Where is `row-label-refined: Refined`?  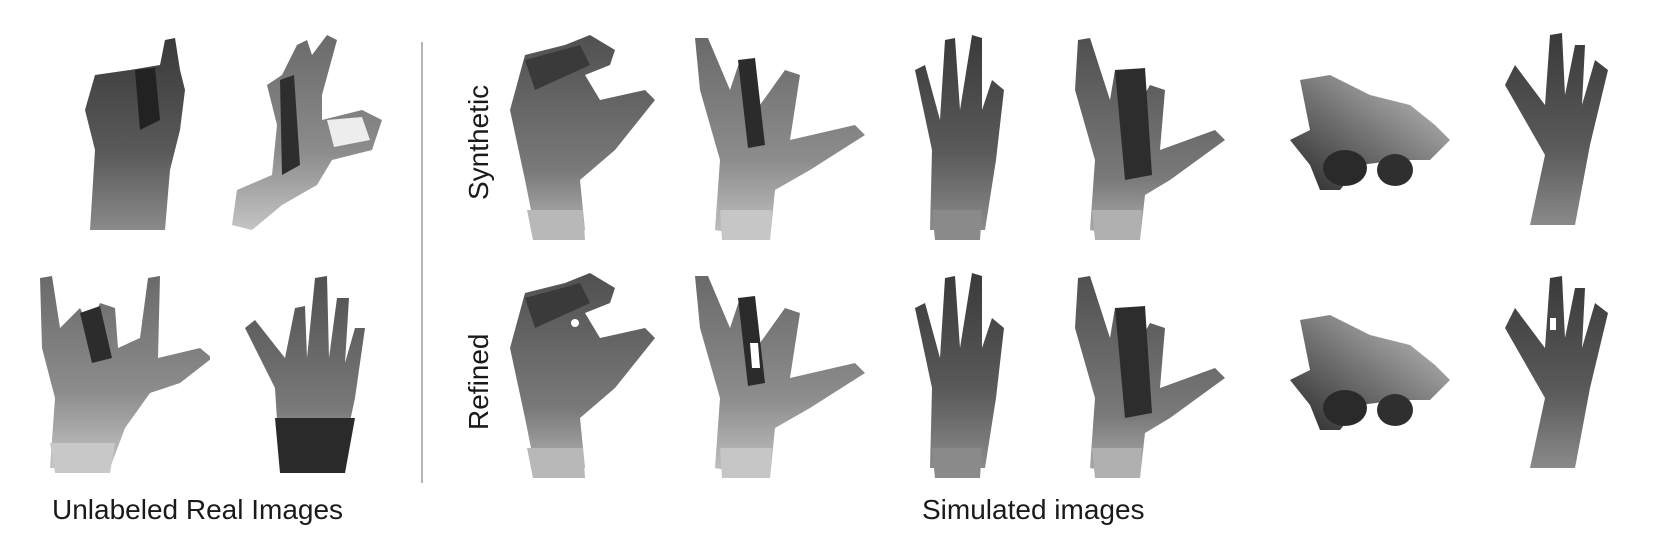
row-label-refined: Refined is located at coordinates (478, 381).